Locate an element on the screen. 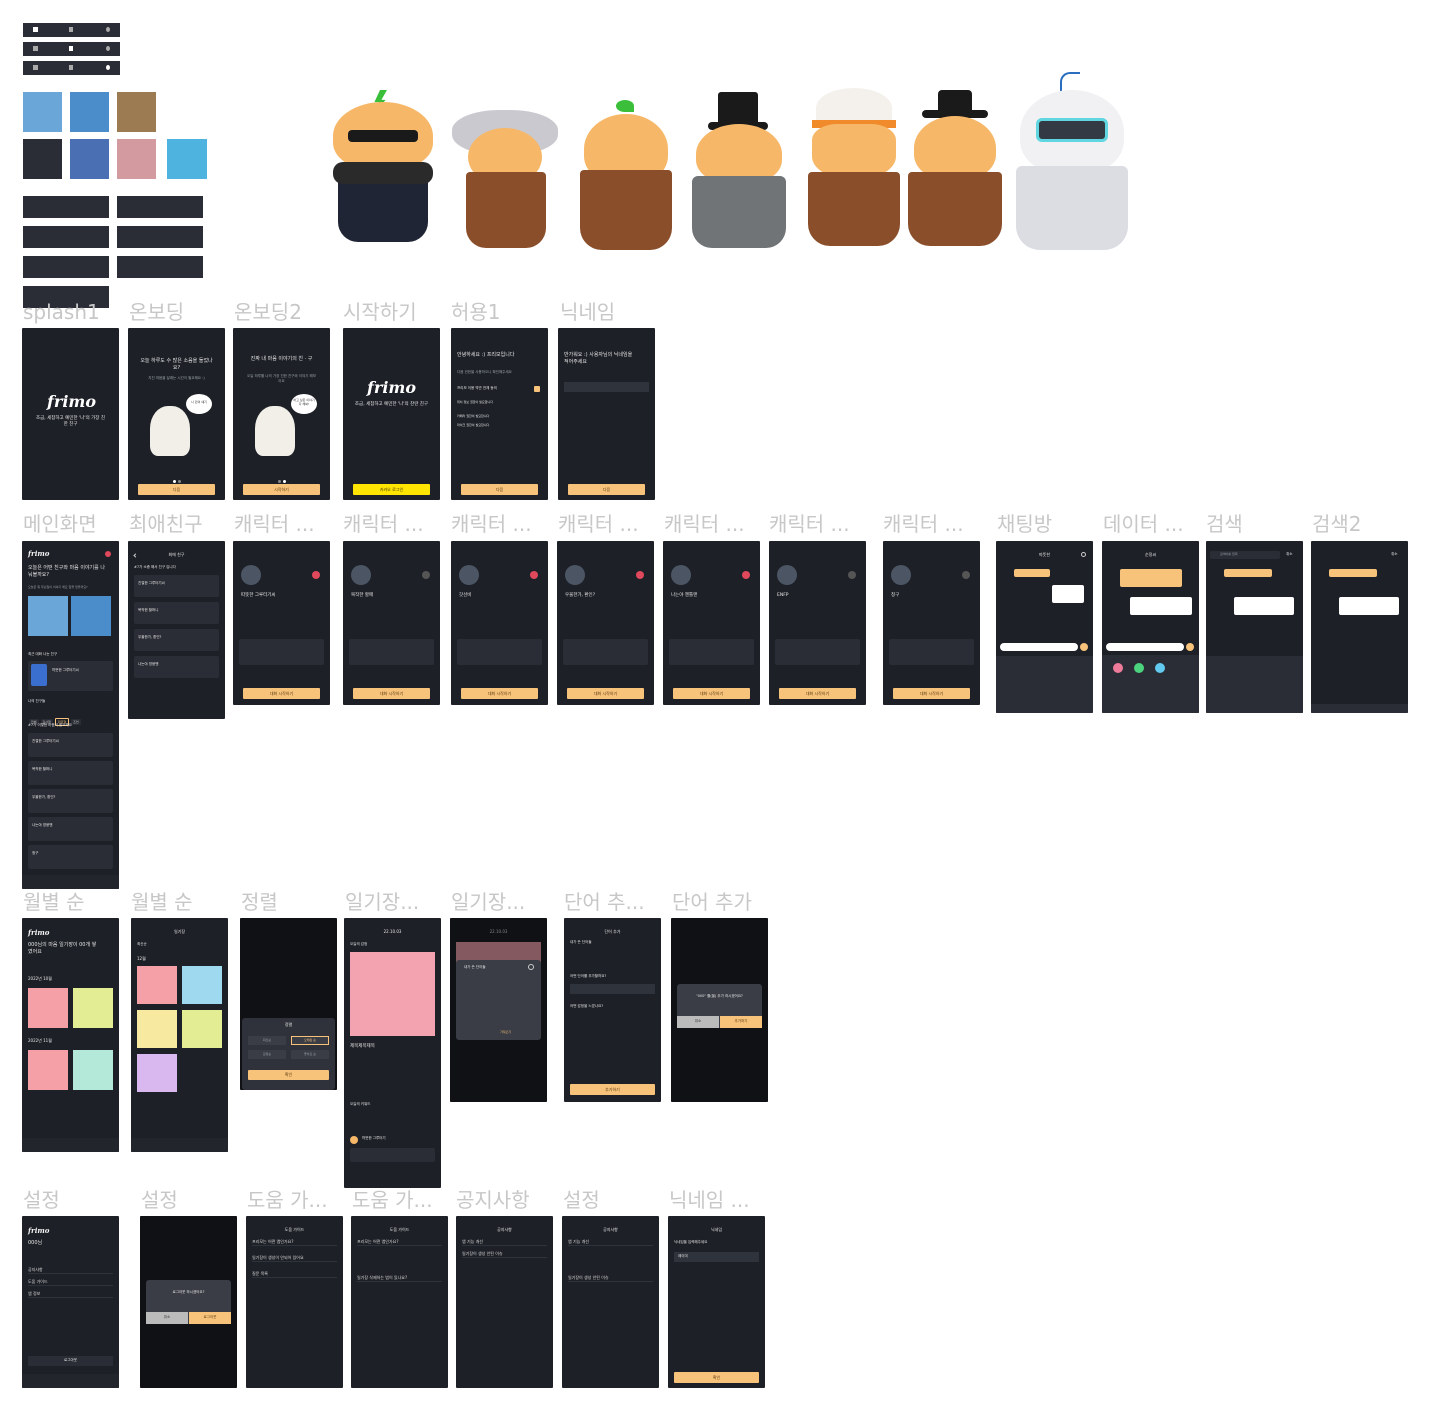  settings-item: 공지사항 is located at coordinates (70, 1270).